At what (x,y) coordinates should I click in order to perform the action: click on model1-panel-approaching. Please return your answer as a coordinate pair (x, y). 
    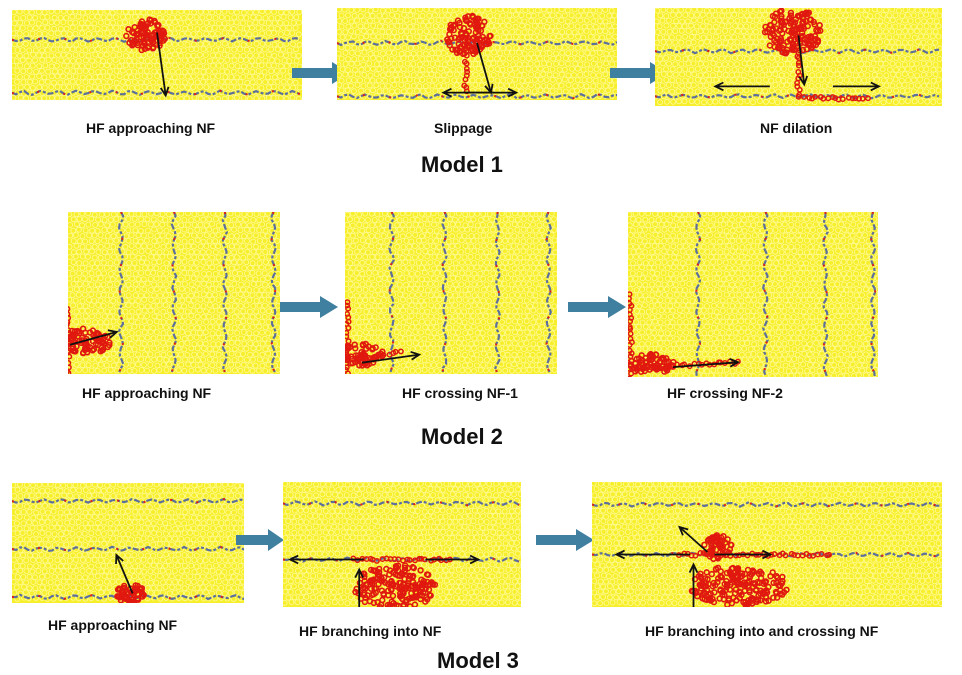
    Looking at the image, I should click on (157, 55).